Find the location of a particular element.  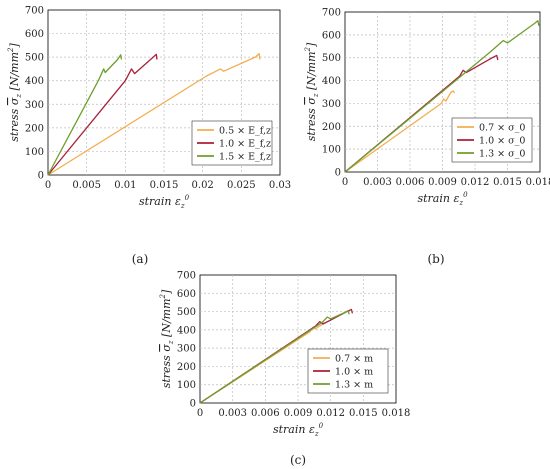

panel-caption: (b) is located at coordinates (435, 259).